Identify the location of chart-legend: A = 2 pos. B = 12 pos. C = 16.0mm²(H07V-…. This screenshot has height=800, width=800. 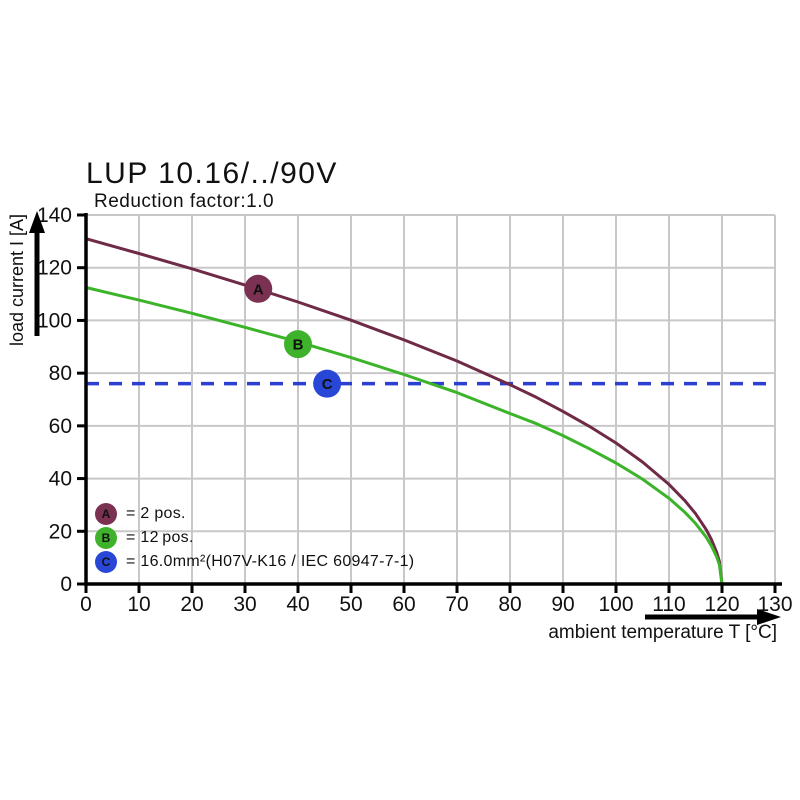
(254, 538).